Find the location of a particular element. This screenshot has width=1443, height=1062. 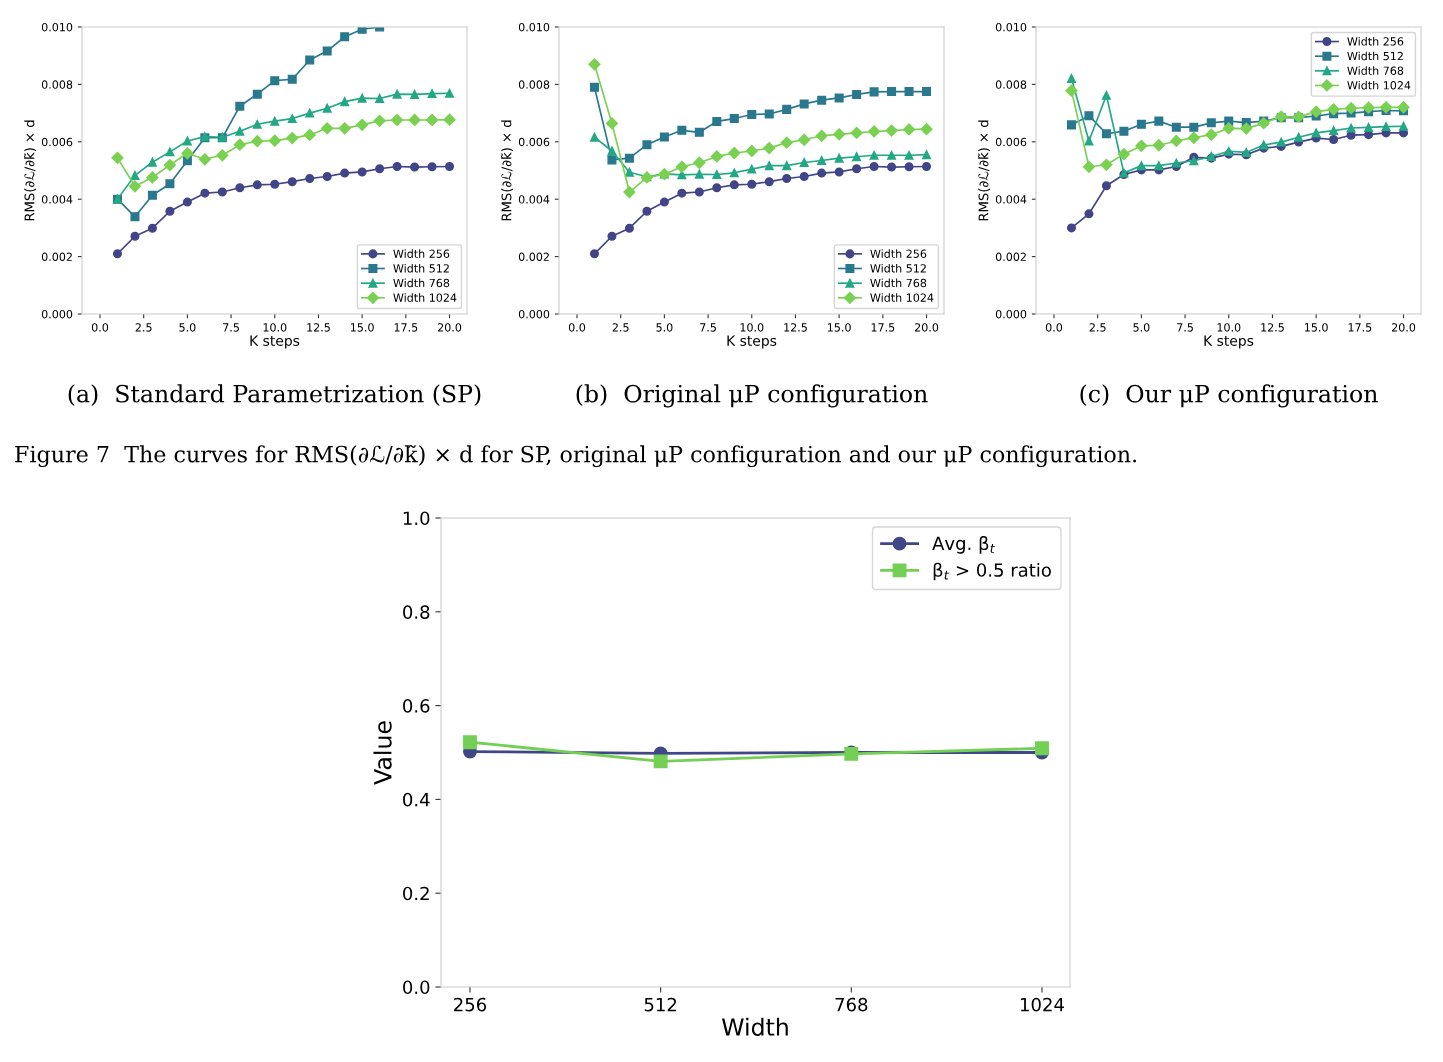

y-tick-label: 0.2 is located at coordinates (416, 893).